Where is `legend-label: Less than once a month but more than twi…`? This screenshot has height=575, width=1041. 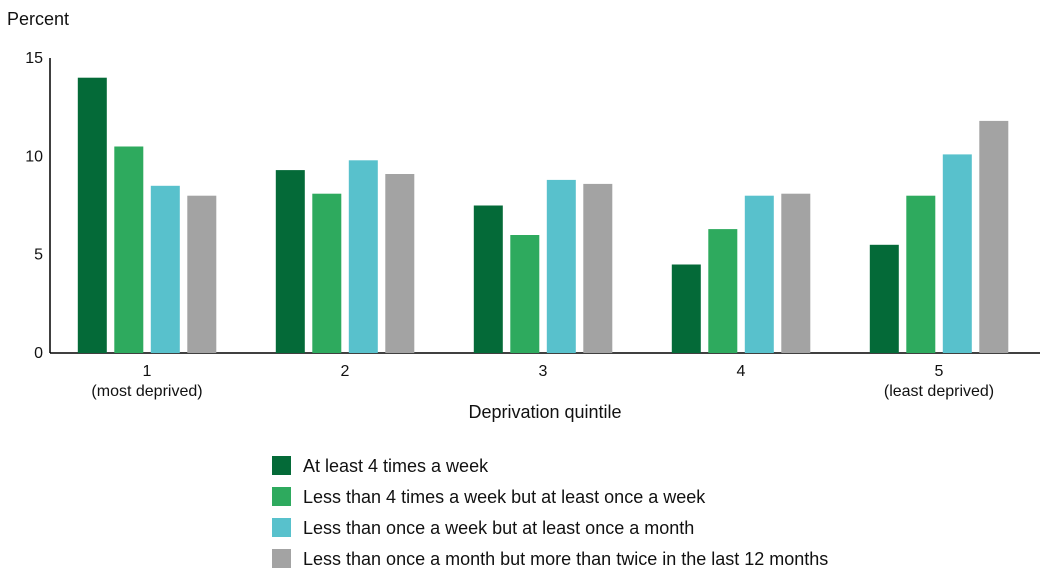 legend-label: Less than once a month but more than twi… is located at coordinates (565, 559).